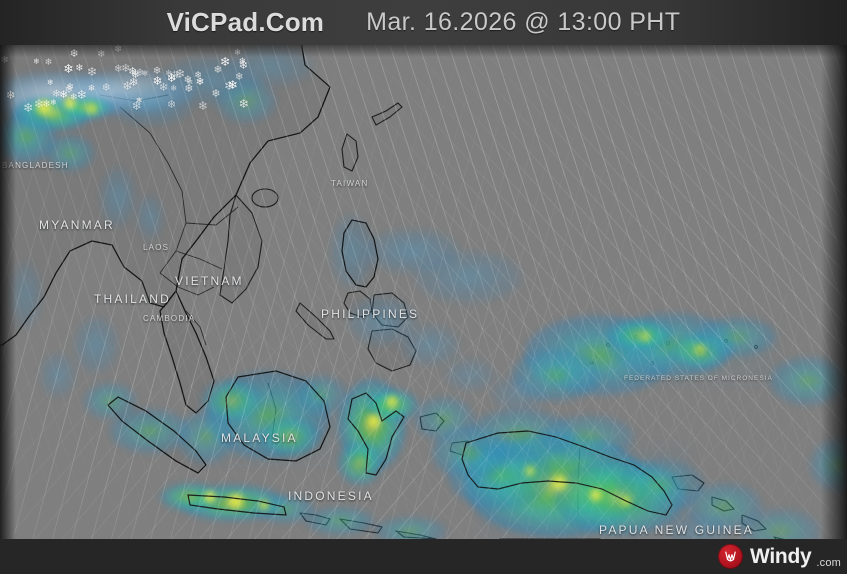  I want to click on title-bar: ViCPad.Com Mar. 16.2026 @ 13:00 PHT, so click(423, 22).